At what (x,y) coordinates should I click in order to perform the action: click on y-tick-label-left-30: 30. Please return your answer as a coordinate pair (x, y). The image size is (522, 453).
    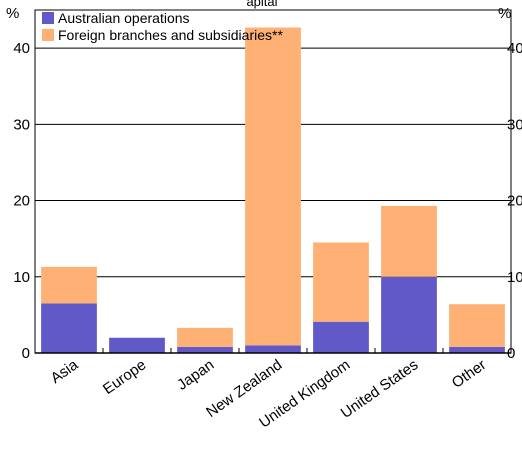
    Looking at the image, I should click on (21, 124).